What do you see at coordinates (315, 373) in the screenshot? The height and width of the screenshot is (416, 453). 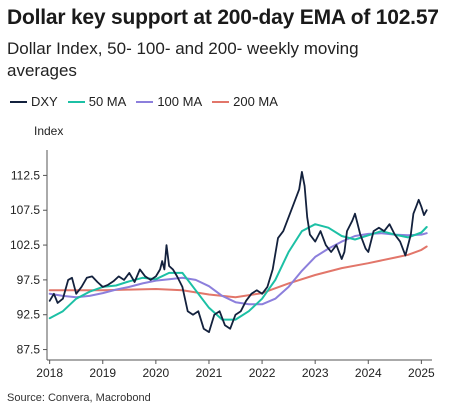 I see `x-tick-label: 2023` at bounding box center [315, 373].